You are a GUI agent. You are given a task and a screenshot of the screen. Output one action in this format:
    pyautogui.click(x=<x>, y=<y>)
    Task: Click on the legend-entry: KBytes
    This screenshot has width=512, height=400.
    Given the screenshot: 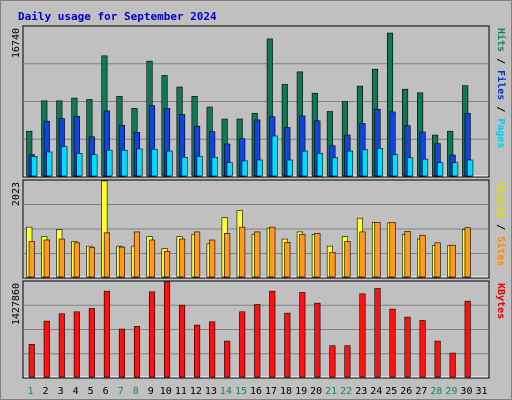 What is the action you would take?
    pyautogui.click(x=500, y=301)
    